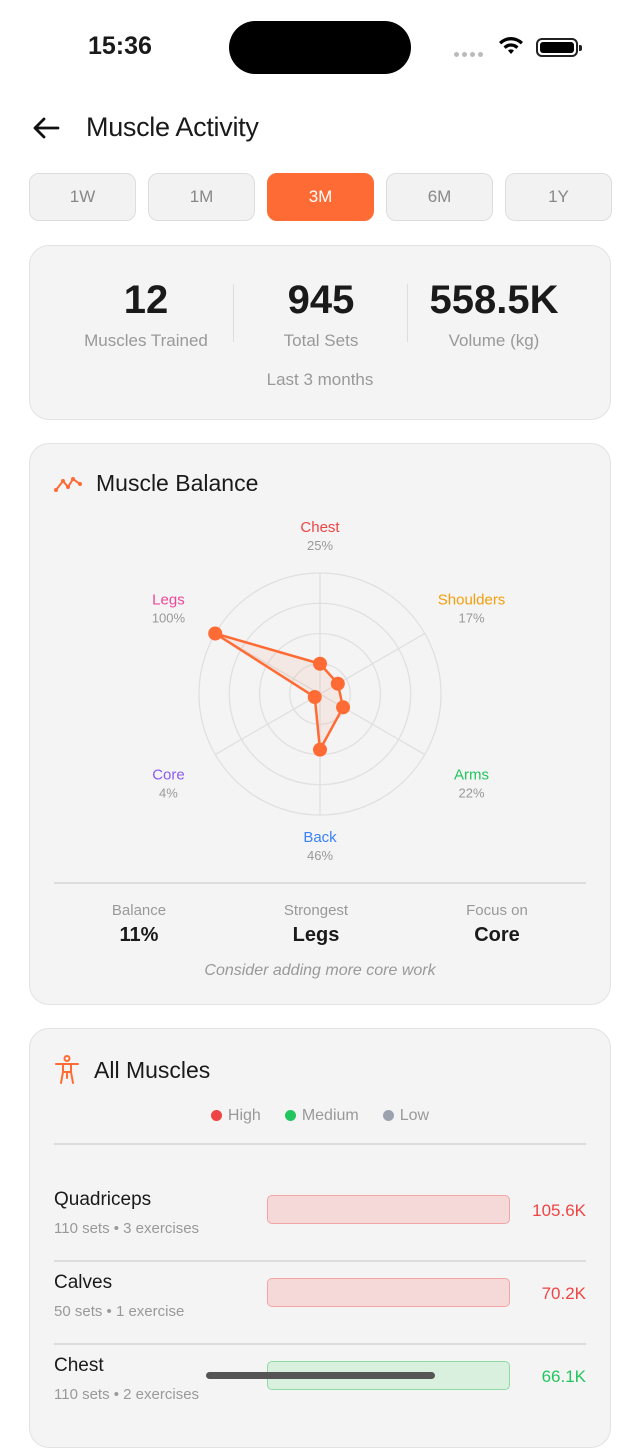 Image resolution: width=640 pixels, height=1448 pixels. What do you see at coordinates (320, 1230) in the screenshot?
I see `muscle-row: Quadriceps 110 sets • 3 exercises 105.6K` at bounding box center [320, 1230].